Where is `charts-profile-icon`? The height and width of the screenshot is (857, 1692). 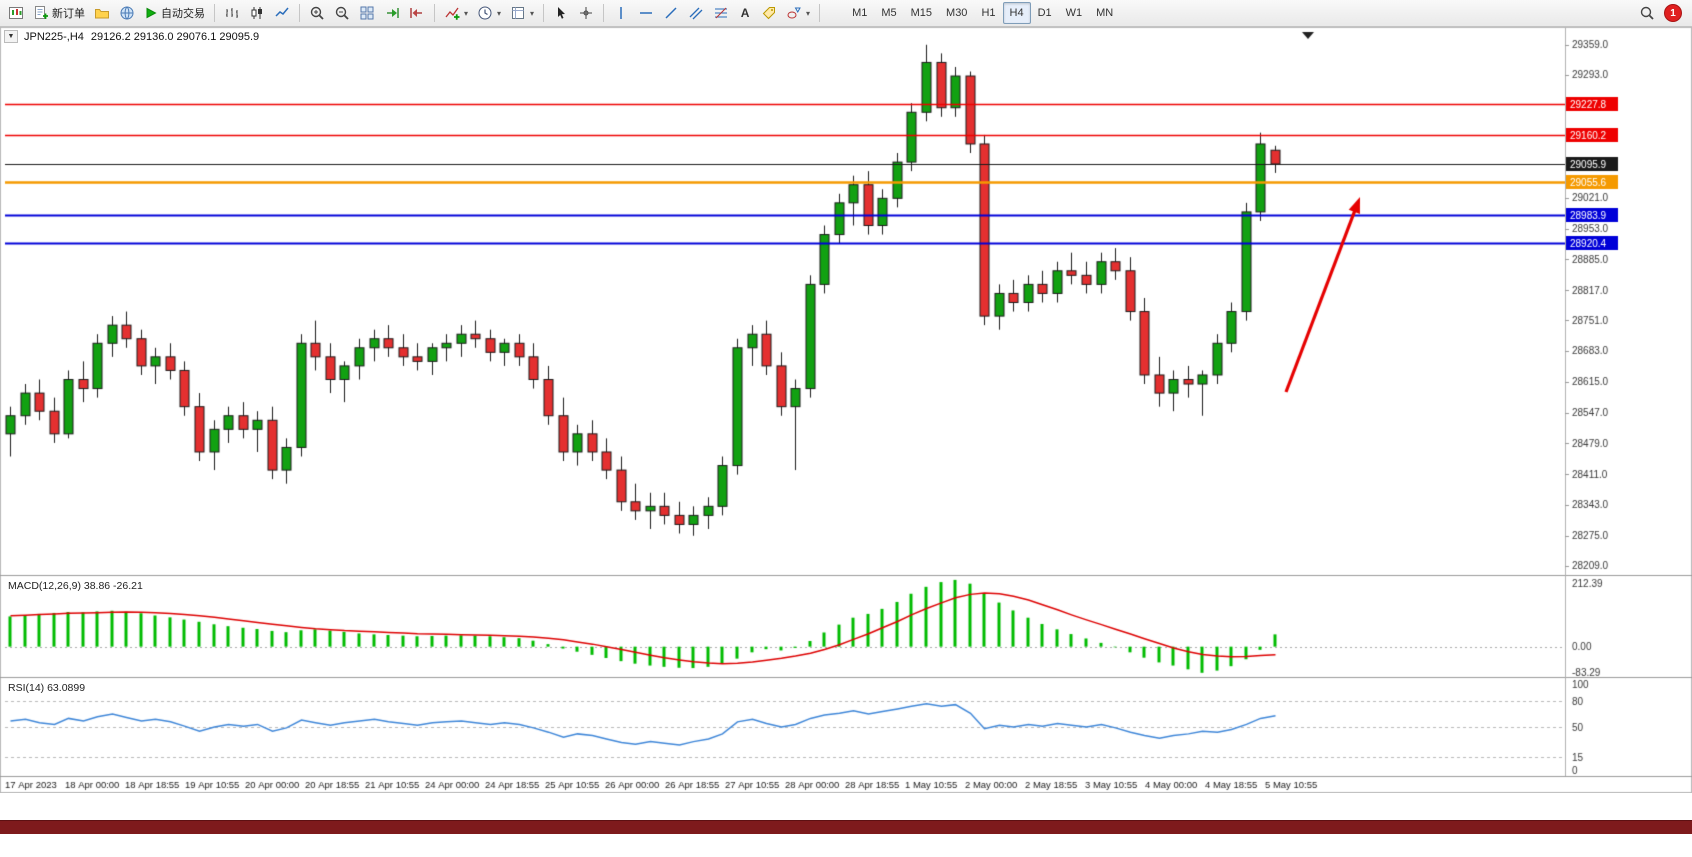 charts-profile-icon is located at coordinates (102, 14).